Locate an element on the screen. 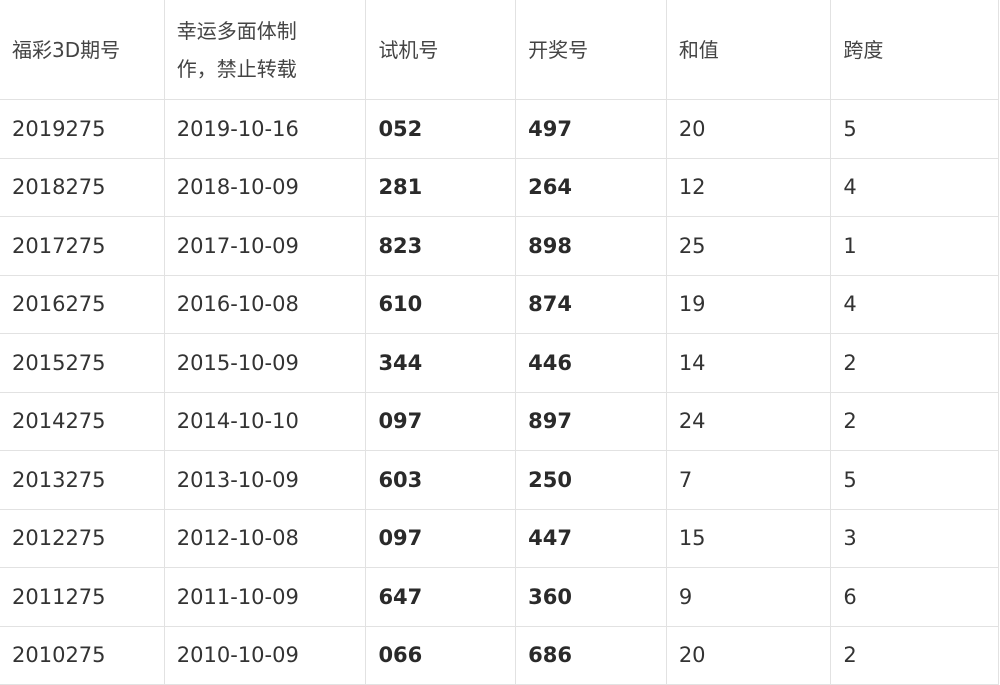 Image resolution: width=1000 pixels, height=685 pixels. cell-issue: 2011275 is located at coordinates (82, 597).